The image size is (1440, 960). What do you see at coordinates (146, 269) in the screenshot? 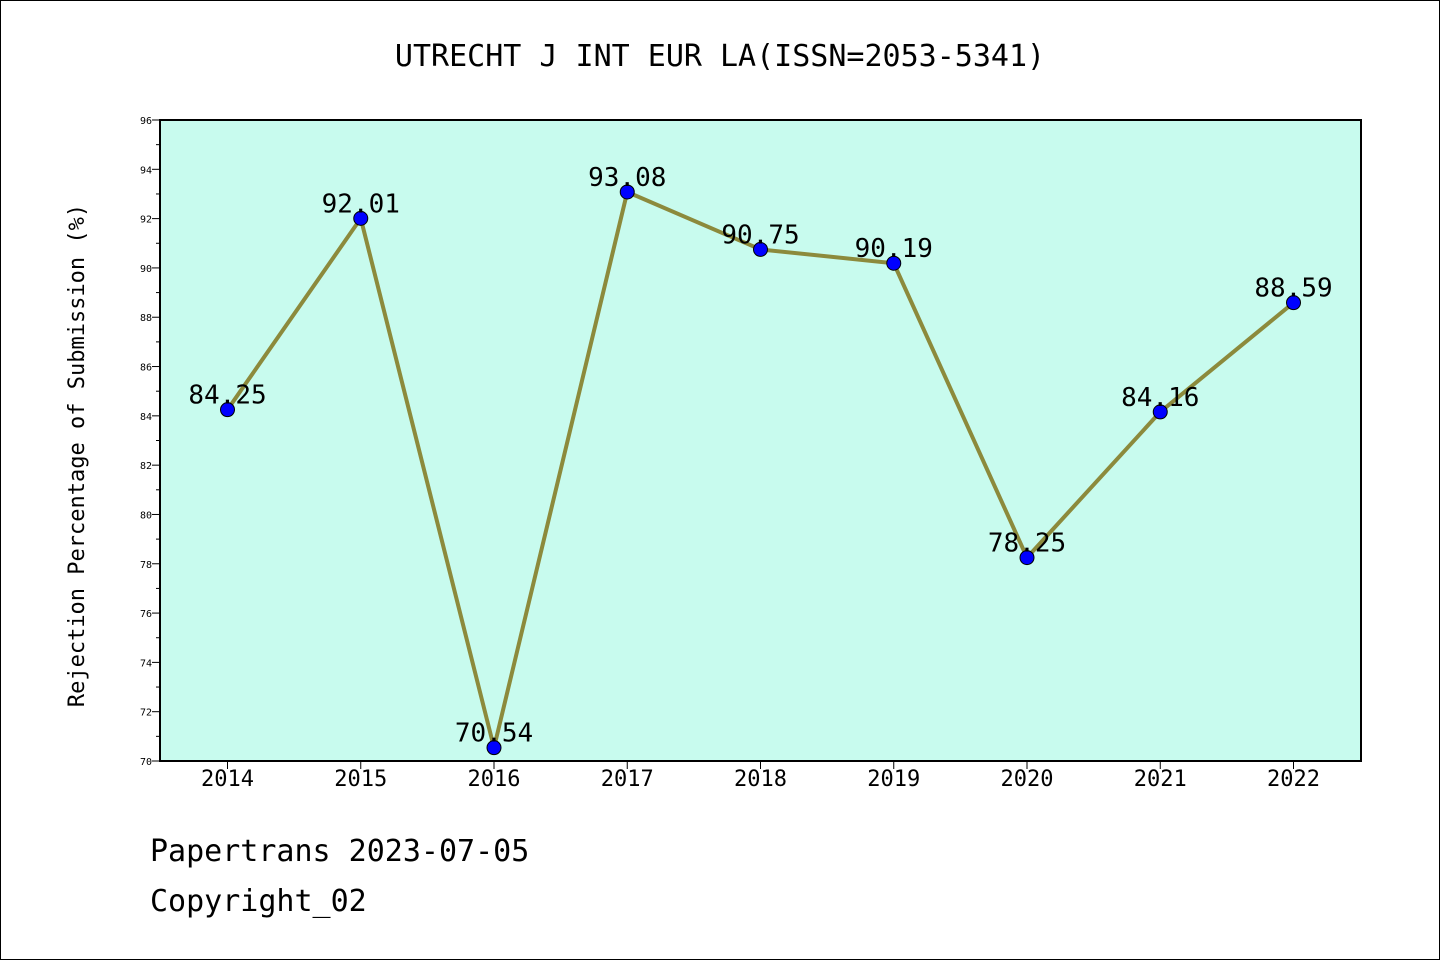
I see `y-tick-label: 90` at bounding box center [146, 269].